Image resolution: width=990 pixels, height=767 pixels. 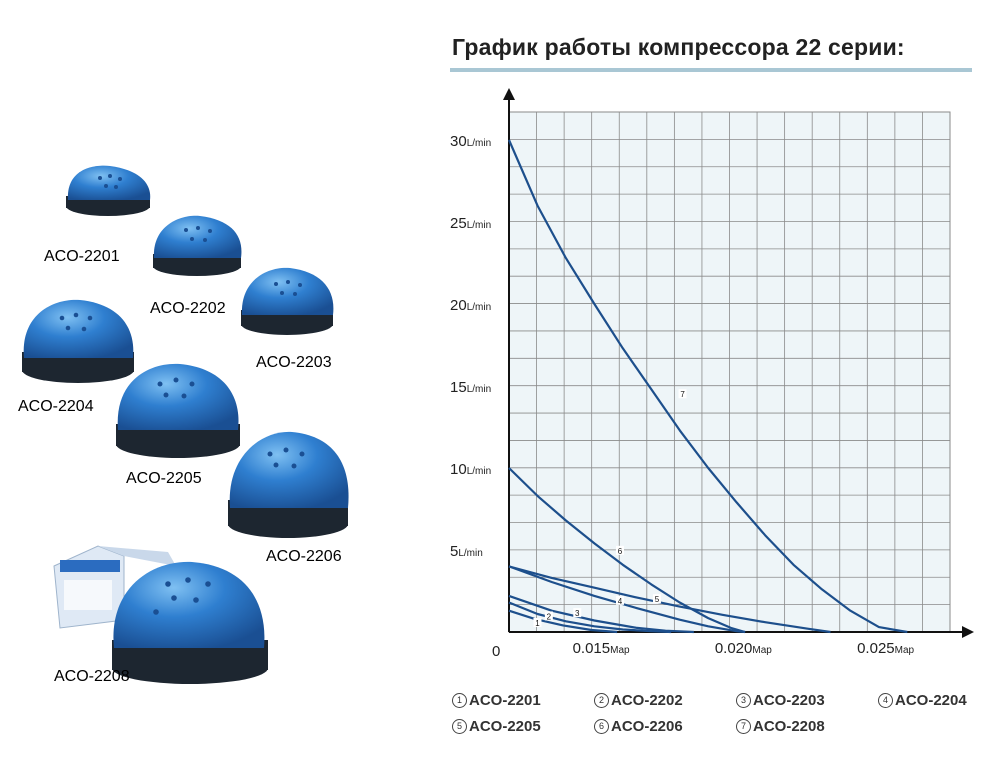 I want to click on y-tick-label: 5L/min, so click(x=466, y=551).